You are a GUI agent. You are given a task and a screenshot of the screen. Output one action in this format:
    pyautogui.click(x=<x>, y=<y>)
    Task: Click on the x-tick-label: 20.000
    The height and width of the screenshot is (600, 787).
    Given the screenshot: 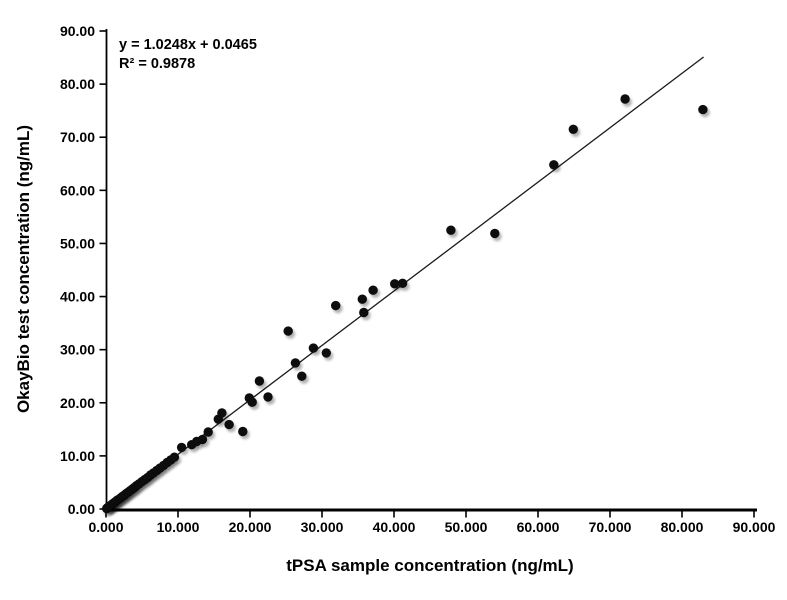 What is the action you would take?
    pyautogui.click(x=250, y=527)
    